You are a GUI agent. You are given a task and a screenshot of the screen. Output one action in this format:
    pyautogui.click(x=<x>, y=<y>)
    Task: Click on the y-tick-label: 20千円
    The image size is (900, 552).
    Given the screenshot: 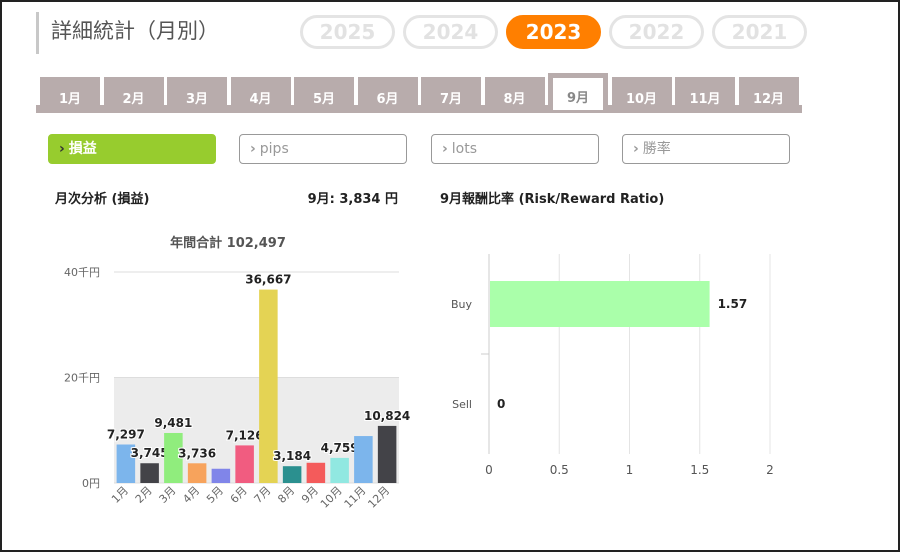 What is the action you would take?
    pyautogui.click(x=82, y=378)
    